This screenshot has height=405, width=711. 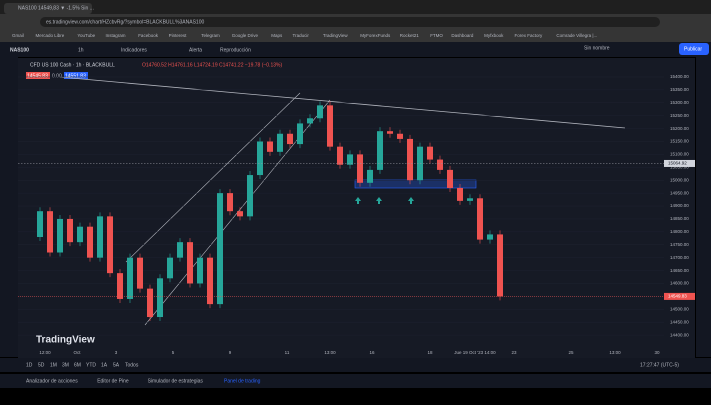 I want to click on tv-toolbar, so click(x=355, y=49).